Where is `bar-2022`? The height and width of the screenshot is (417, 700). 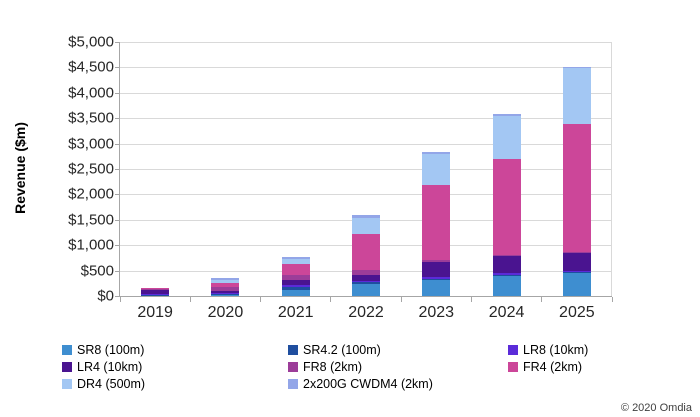 bar-2022 is located at coordinates (366, 169).